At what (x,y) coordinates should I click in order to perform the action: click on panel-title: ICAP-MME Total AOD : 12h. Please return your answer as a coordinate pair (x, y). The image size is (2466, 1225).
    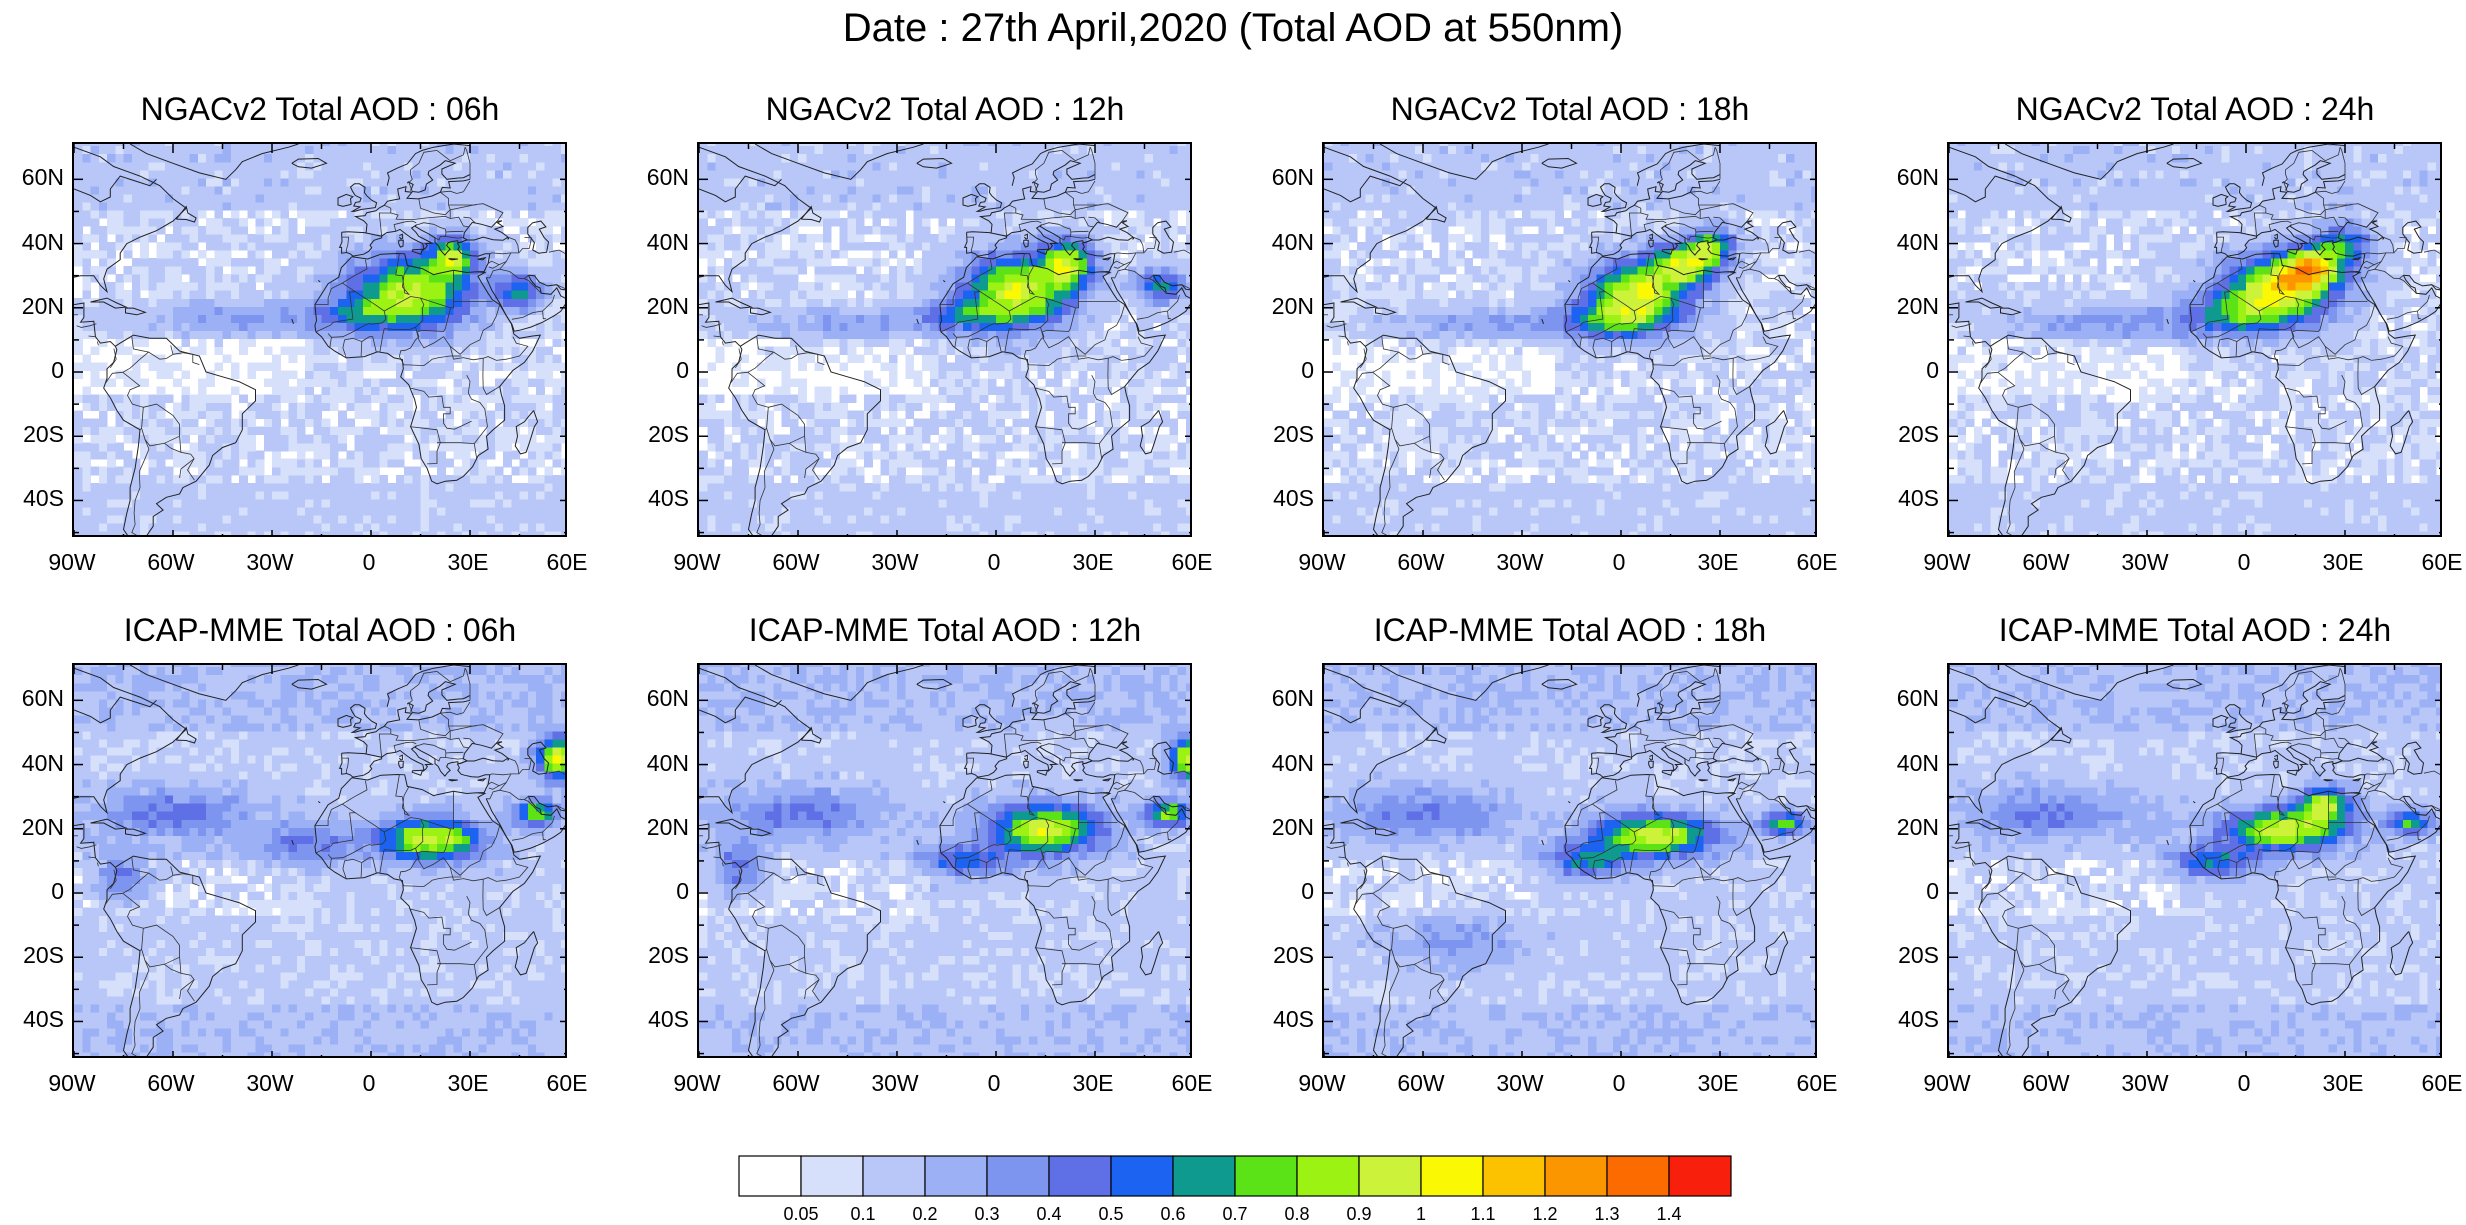
    Looking at the image, I should click on (945, 630).